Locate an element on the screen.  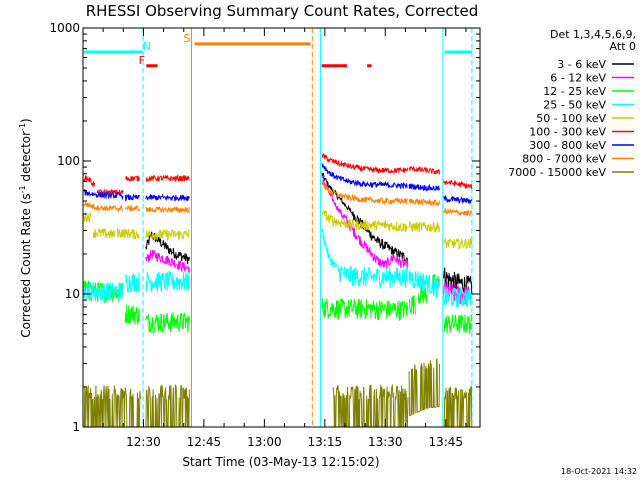
legend-label: 7000 - 15000 keV is located at coordinates (557, 172).